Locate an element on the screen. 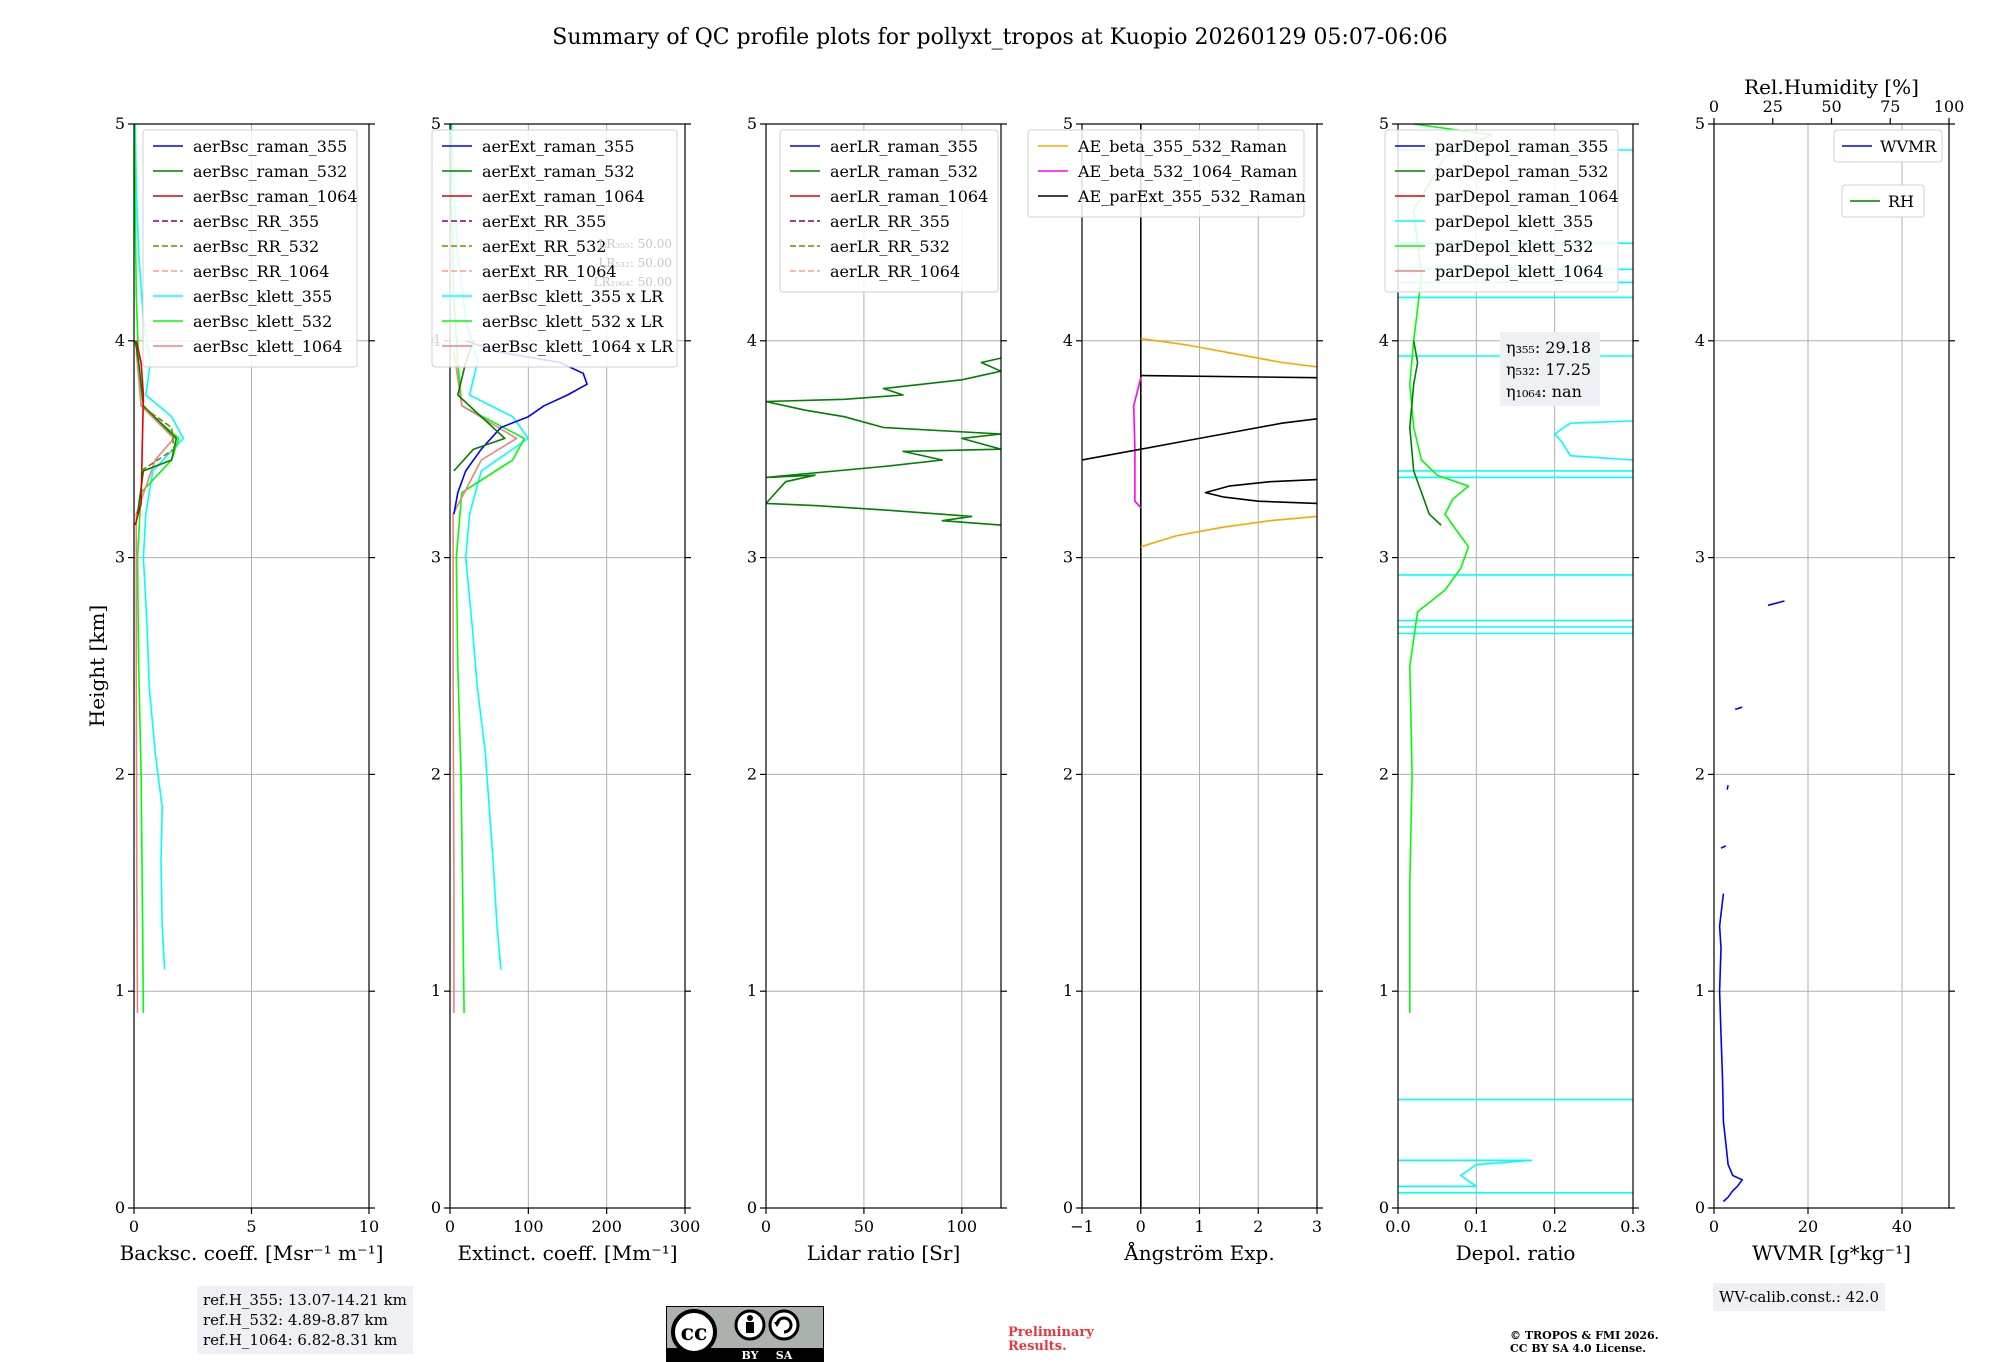  annotation-line: η₃₅₅: 29.18 is located at coordinates (1548, 347).